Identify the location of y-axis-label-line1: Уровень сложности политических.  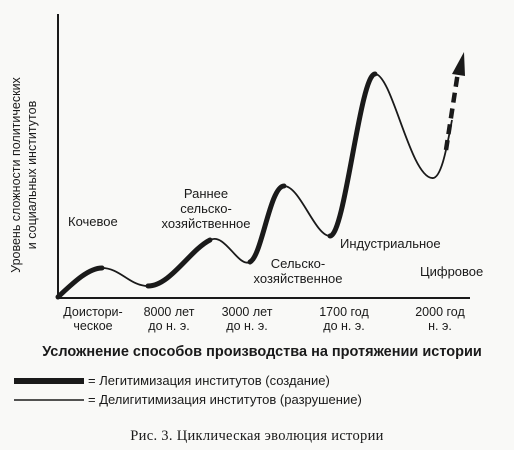
(16, 175).